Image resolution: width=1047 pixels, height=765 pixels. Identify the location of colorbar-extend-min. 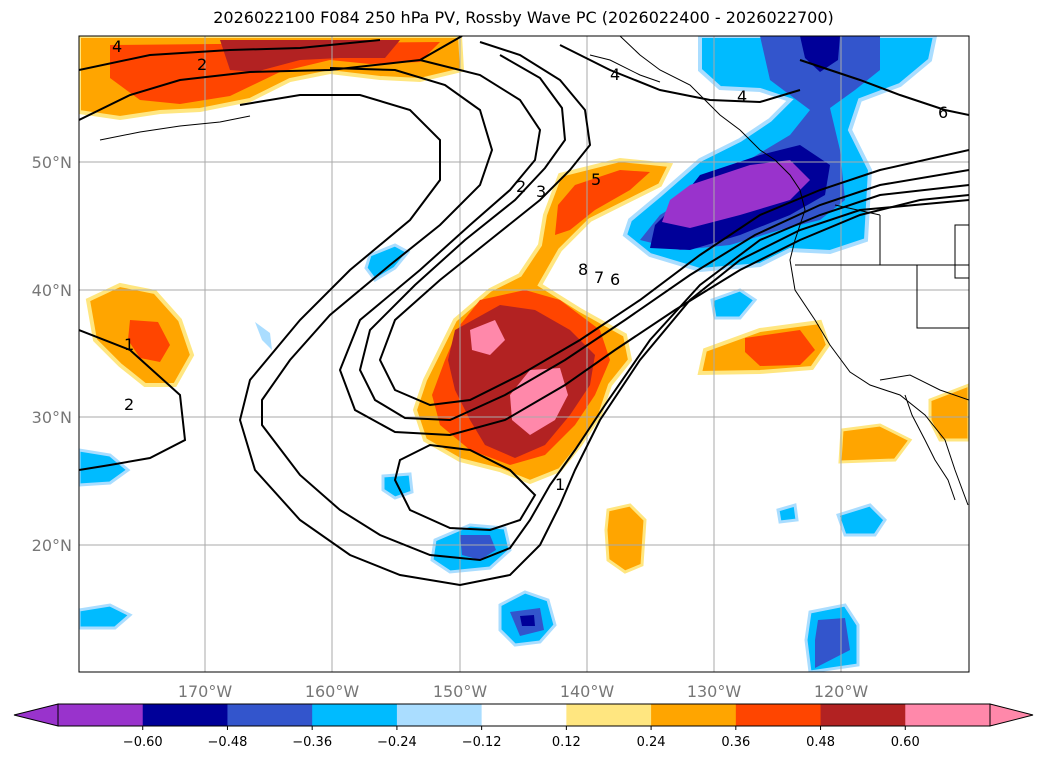
(36, 715).